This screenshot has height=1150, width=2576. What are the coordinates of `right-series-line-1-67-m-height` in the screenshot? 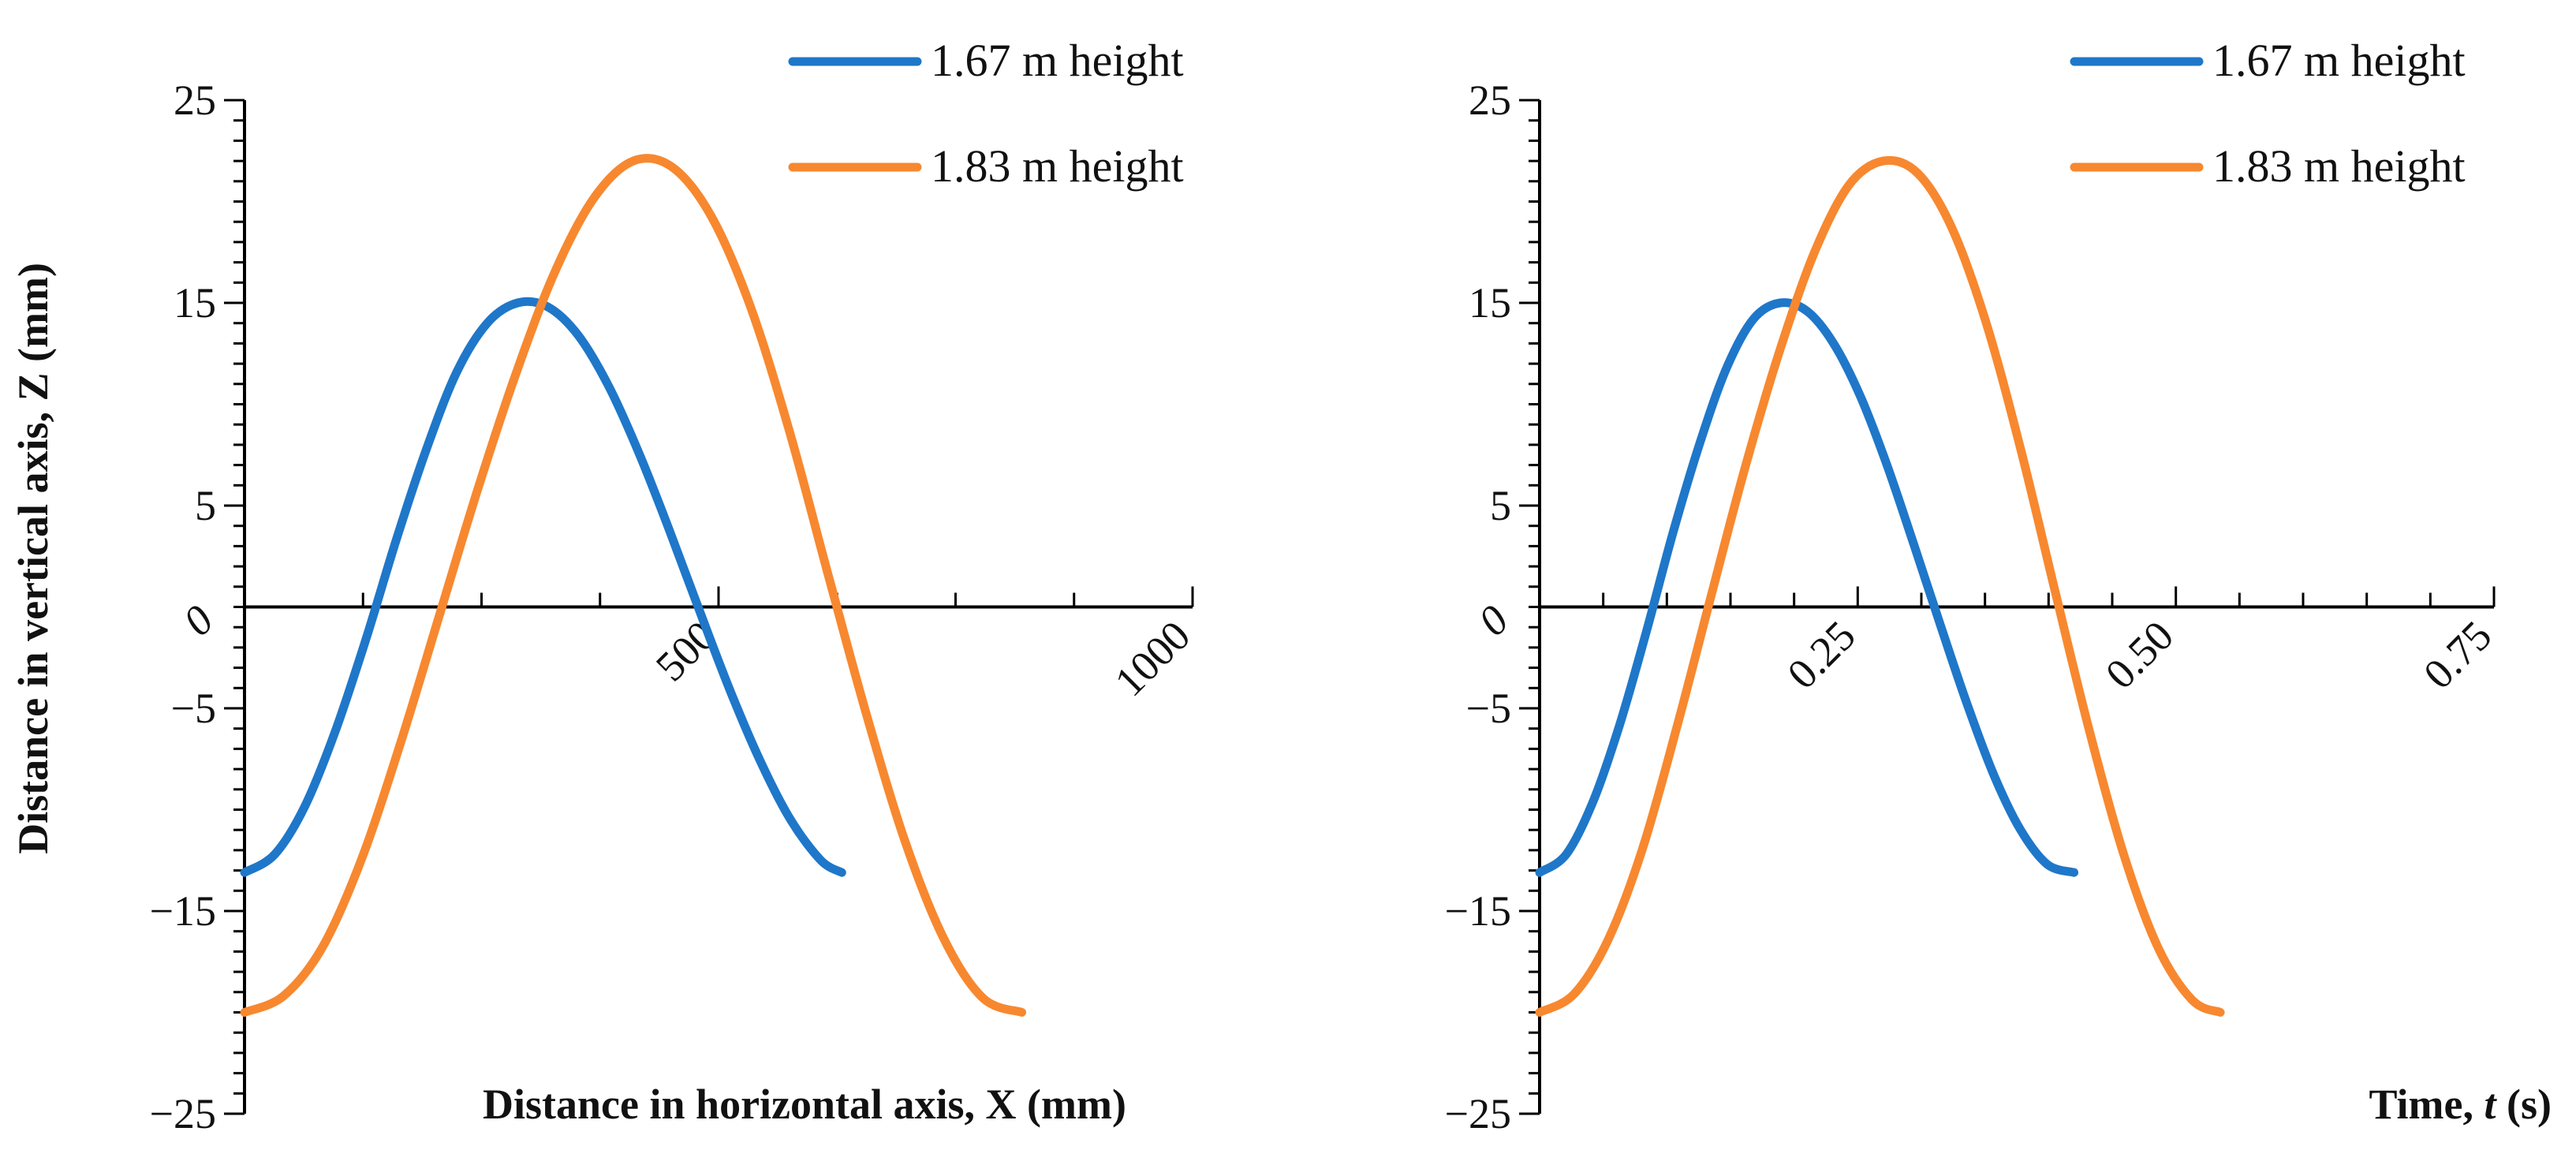 It's located at (1807, 587).